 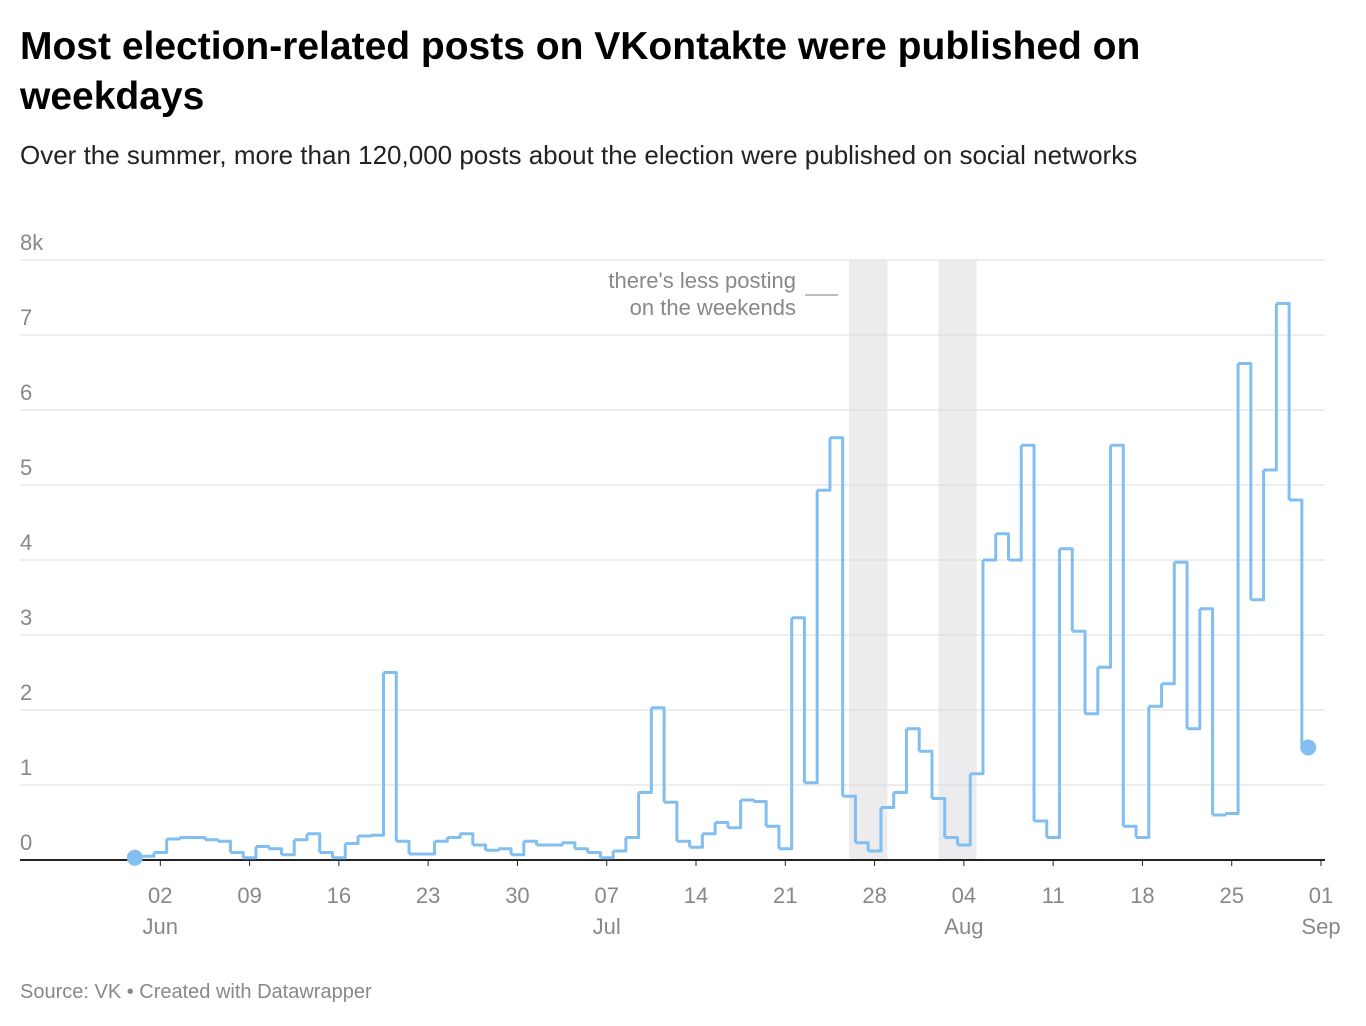 What do you see at coordinates (1320, 926) in the screenshot?
I see `x-month-label: Sep` at bounding box center [1320, 926].